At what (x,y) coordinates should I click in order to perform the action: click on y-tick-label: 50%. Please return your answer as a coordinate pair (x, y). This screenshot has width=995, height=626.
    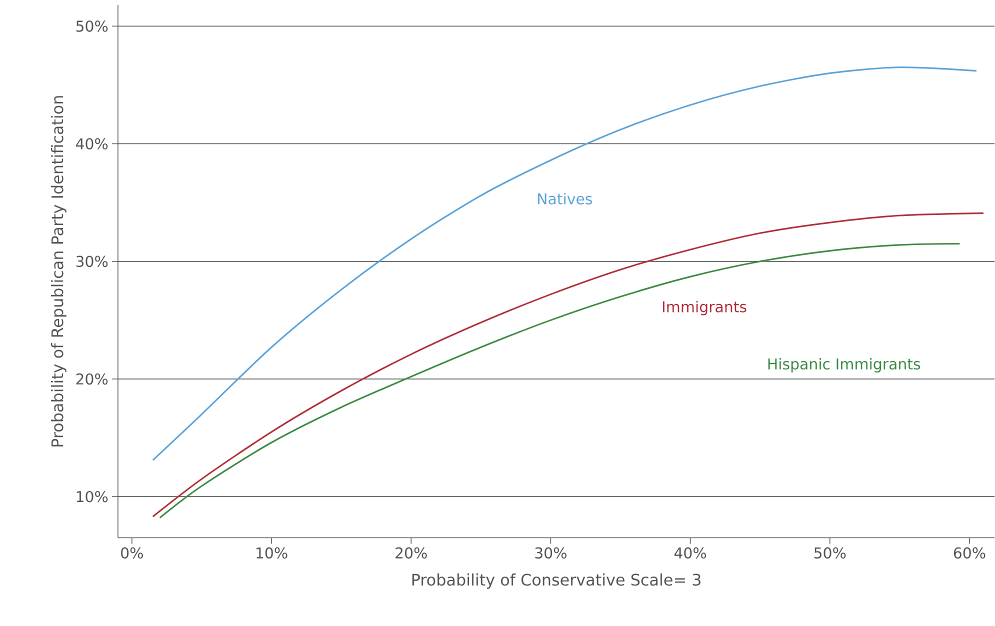
    Looking at the image, I should click on (92, 26).